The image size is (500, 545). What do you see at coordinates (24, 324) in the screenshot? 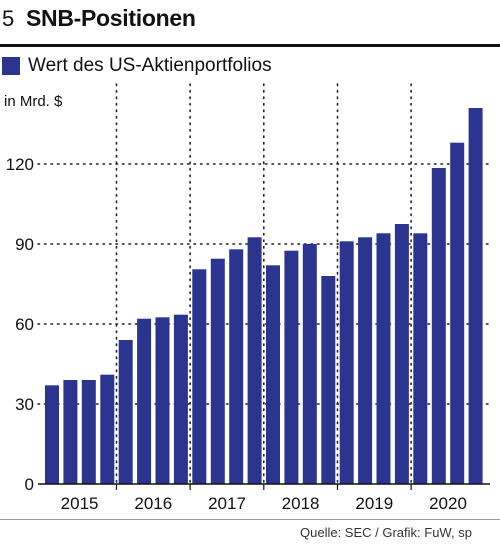
I see `y-tick-label: 60` at bounding box center [24, 324].